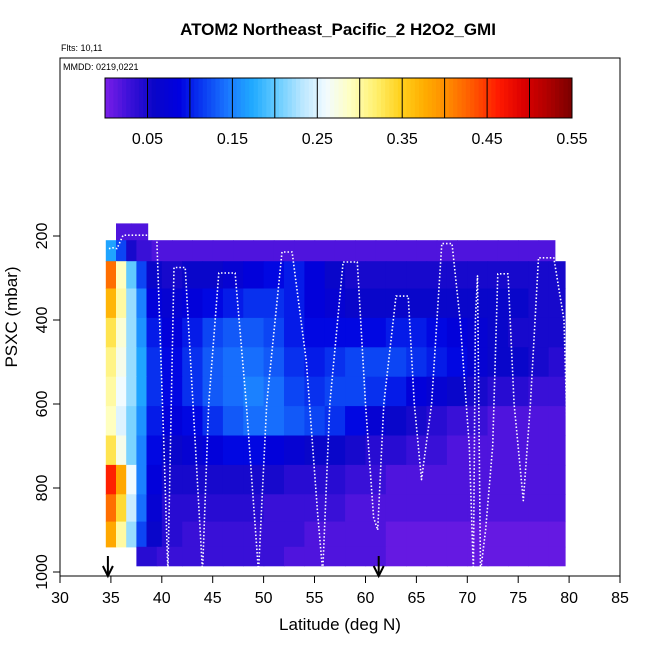 Image resolution: width=650 pixels, height=650 pixels. I want to click on colorbar-tick-label: 0.15, so click(232, 139).